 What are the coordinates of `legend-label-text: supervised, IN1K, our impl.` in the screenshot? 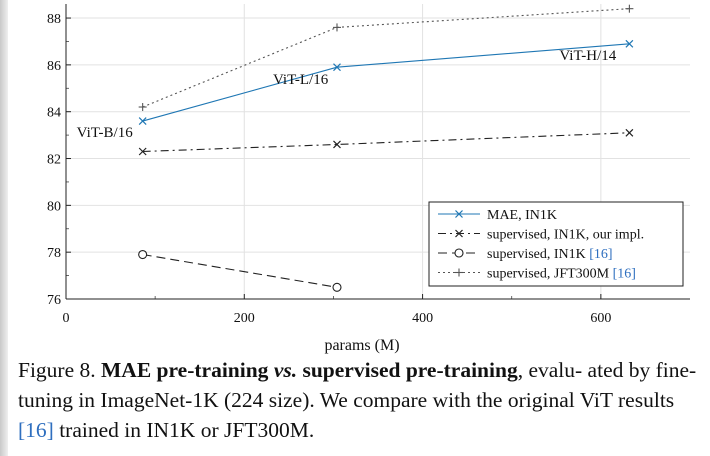 It's located at (565, 235).